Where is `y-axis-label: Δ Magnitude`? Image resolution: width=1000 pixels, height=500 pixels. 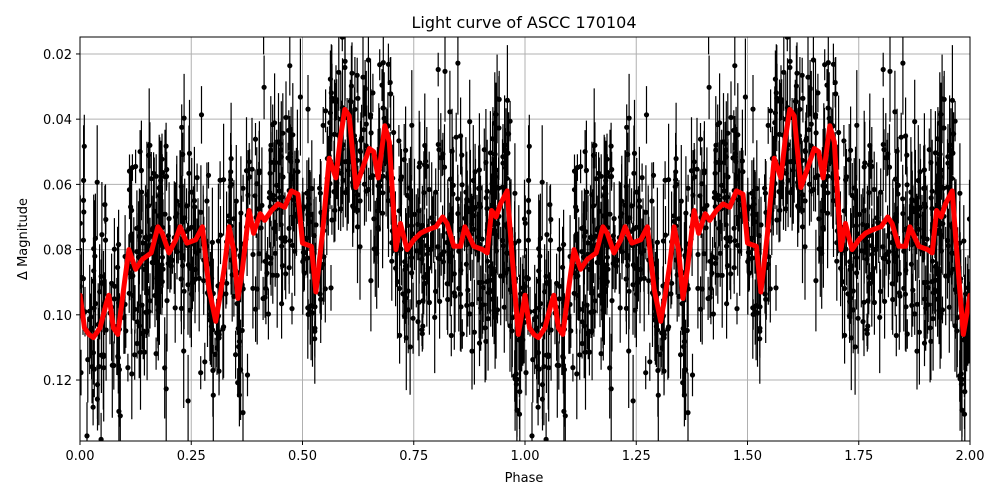
y-axis-label: Δ Magnitude is located at coordinates (23, 239).